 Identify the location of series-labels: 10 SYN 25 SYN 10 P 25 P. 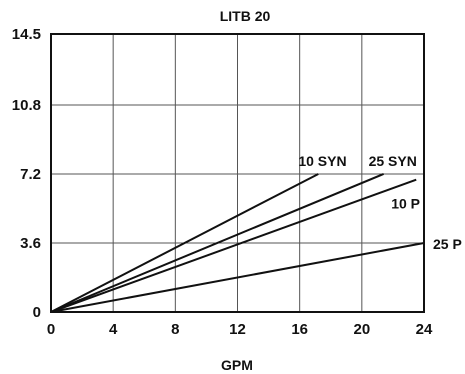
(379, 202).